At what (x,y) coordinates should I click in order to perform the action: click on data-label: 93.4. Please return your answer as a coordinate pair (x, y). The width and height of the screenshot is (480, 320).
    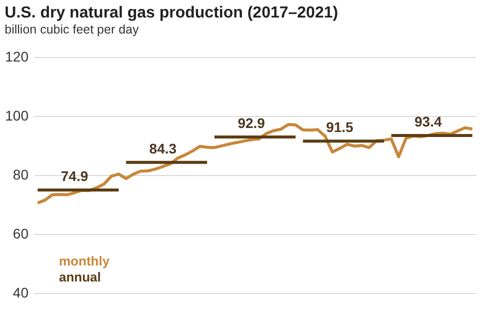
    Looking at the image, I should click on (428, 121).